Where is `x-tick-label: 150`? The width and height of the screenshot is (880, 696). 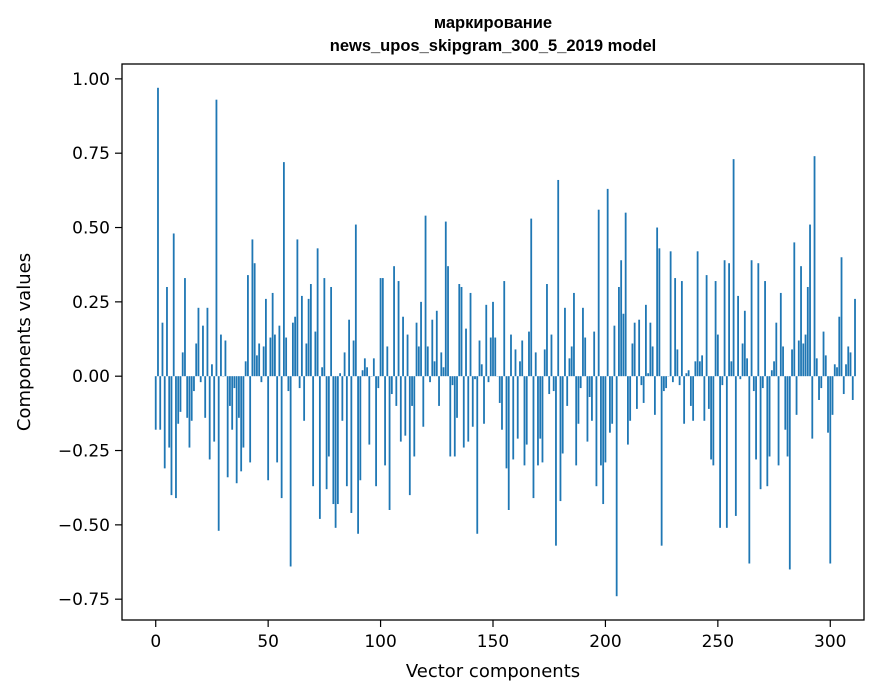
x-tick-label: 150 is located at coordinates (493, 642).